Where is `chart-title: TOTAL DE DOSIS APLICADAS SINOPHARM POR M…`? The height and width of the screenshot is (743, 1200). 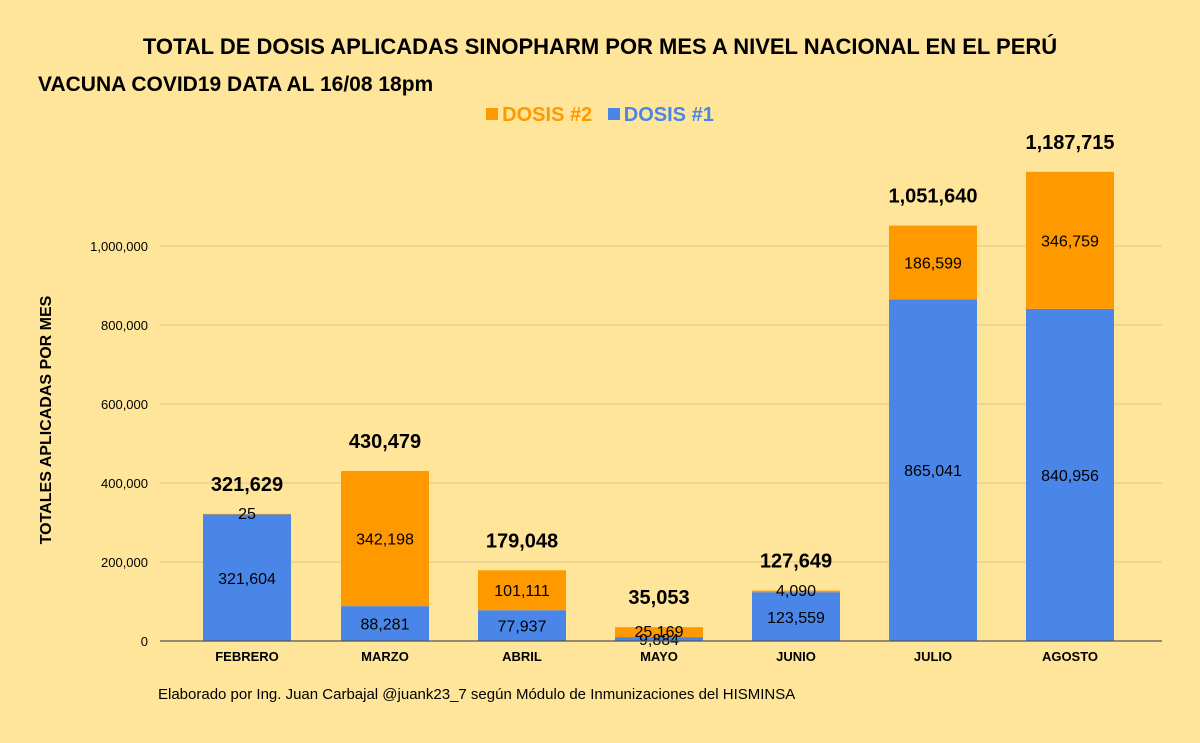
chart-title: TOTAL DE DOSIS APLICADAS SINOPHARM POR M… is located at coordinates (600, 46).